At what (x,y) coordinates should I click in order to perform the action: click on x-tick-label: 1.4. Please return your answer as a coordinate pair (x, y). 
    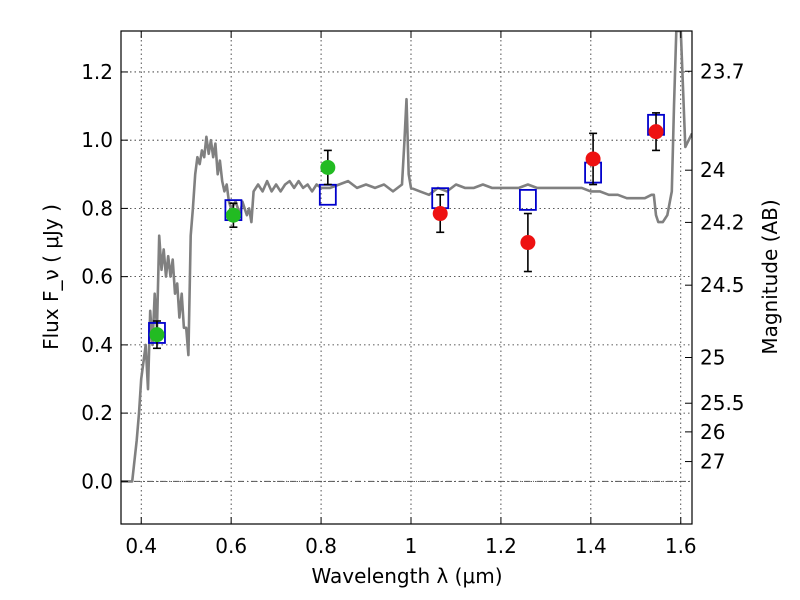
    Looking at the image, I should click on (591, 546).